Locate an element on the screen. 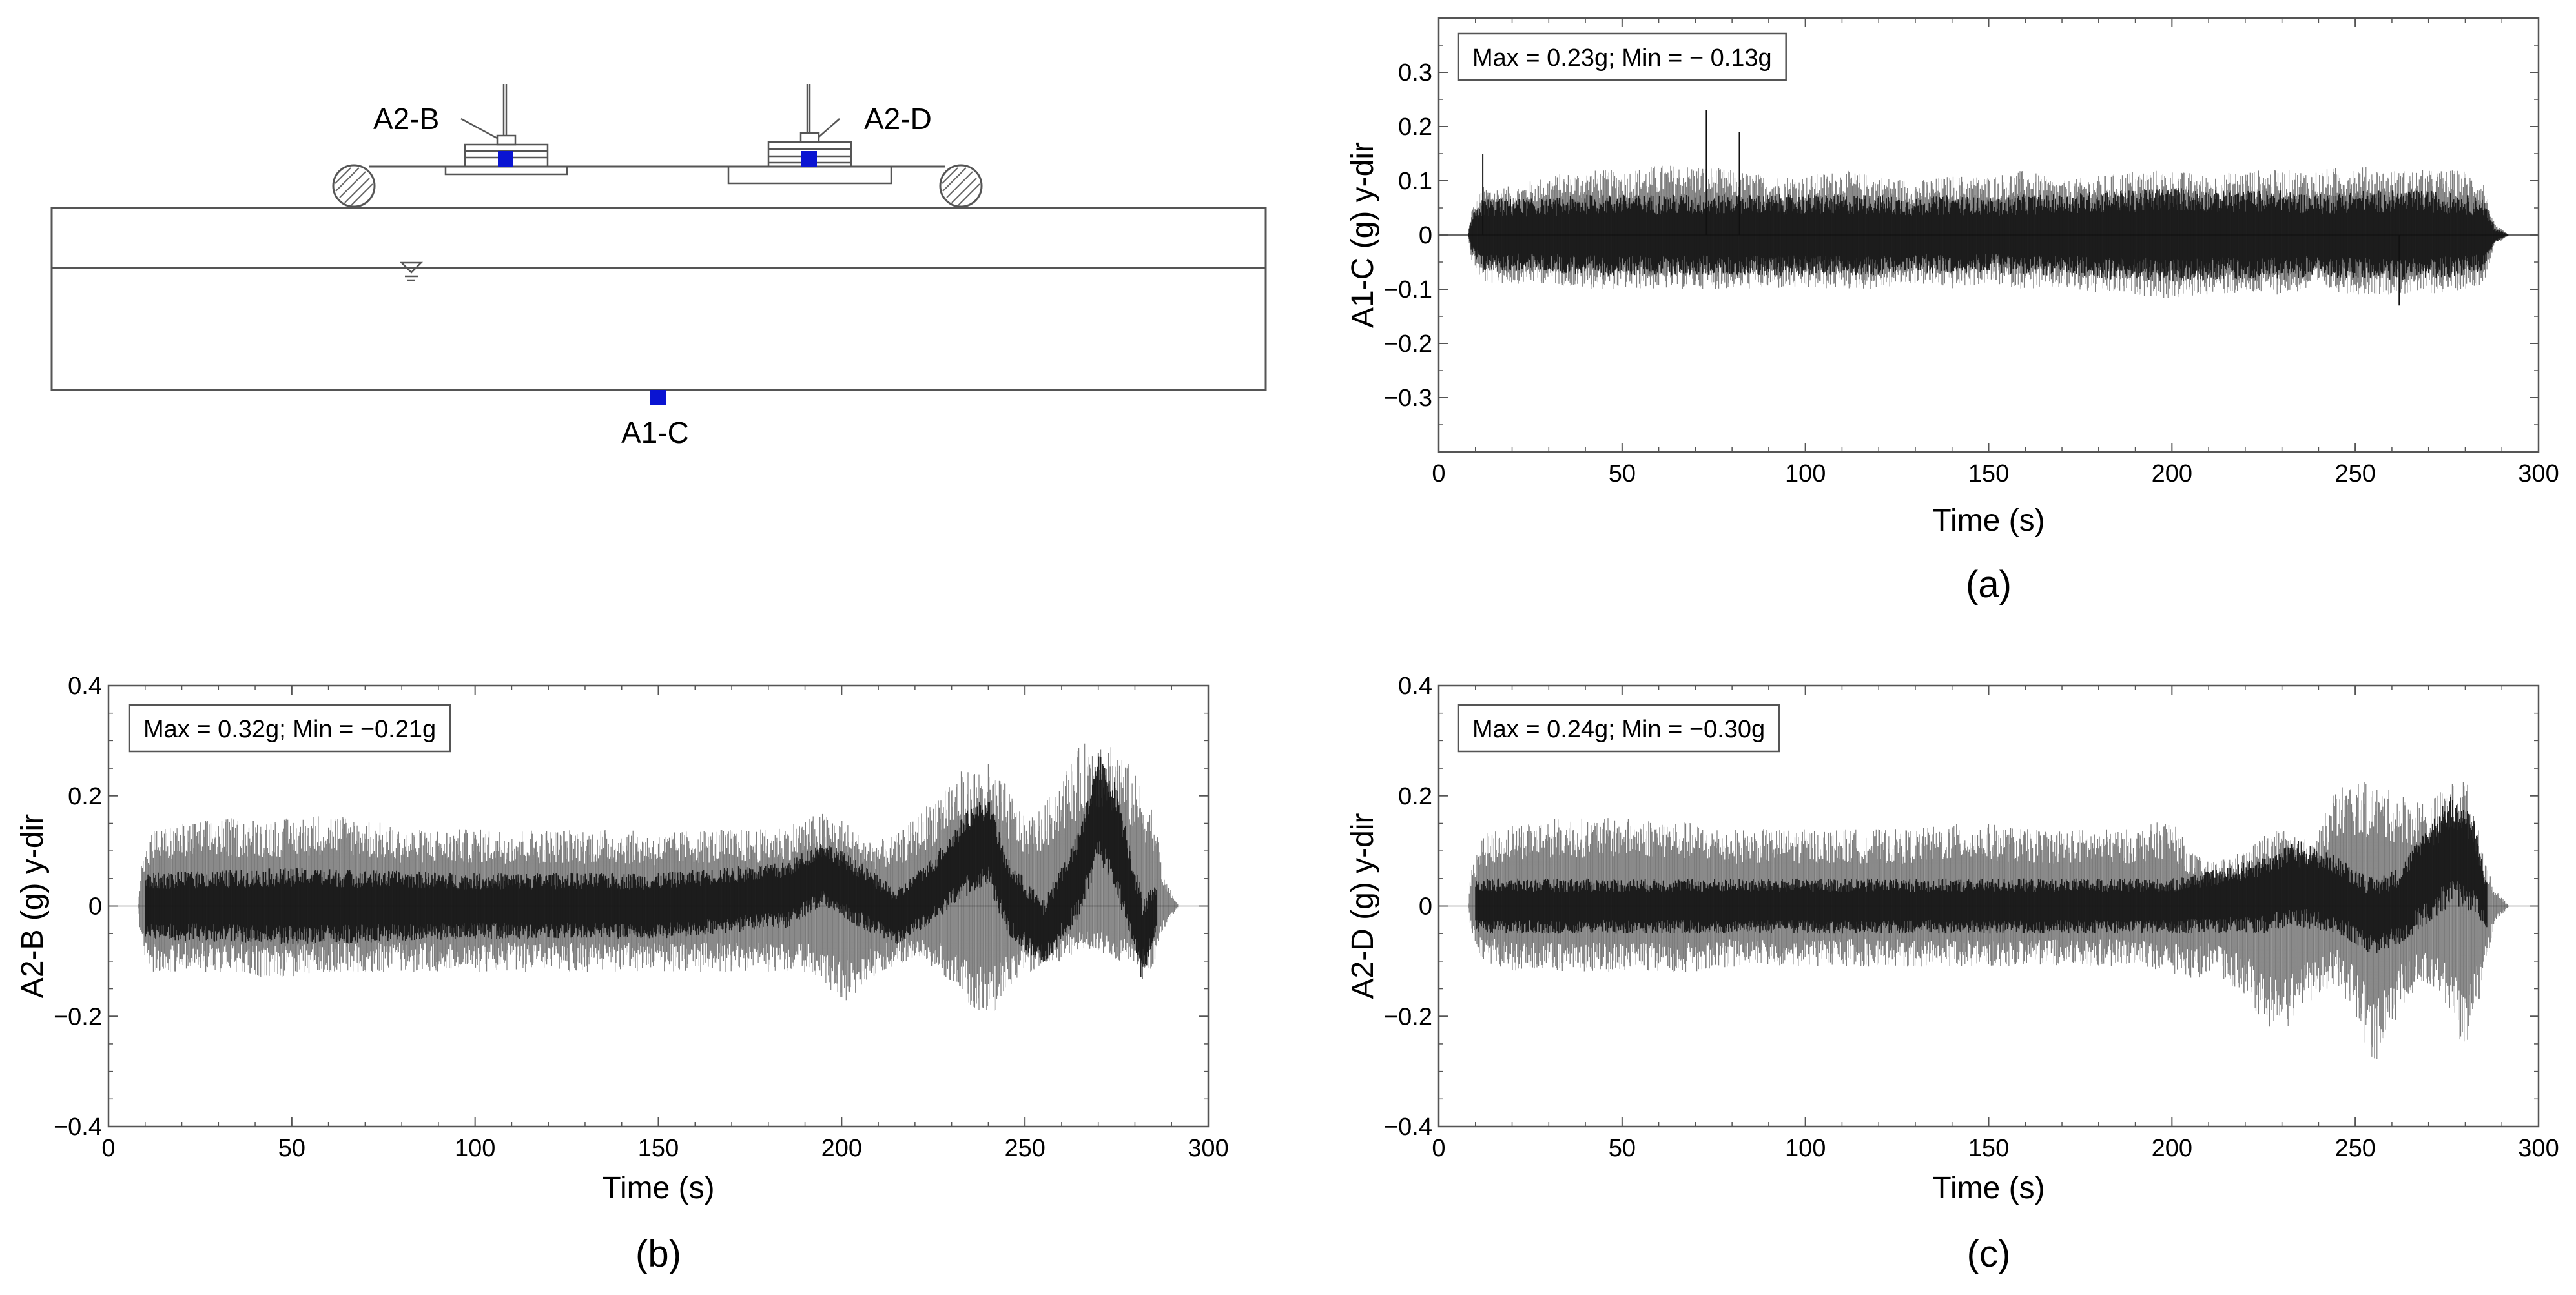 The height and width of the screenshot is (1295, 2576). max-min-annotation: Max = 0.24g; Min = −0.30g is located at coordinates (1618, 729).